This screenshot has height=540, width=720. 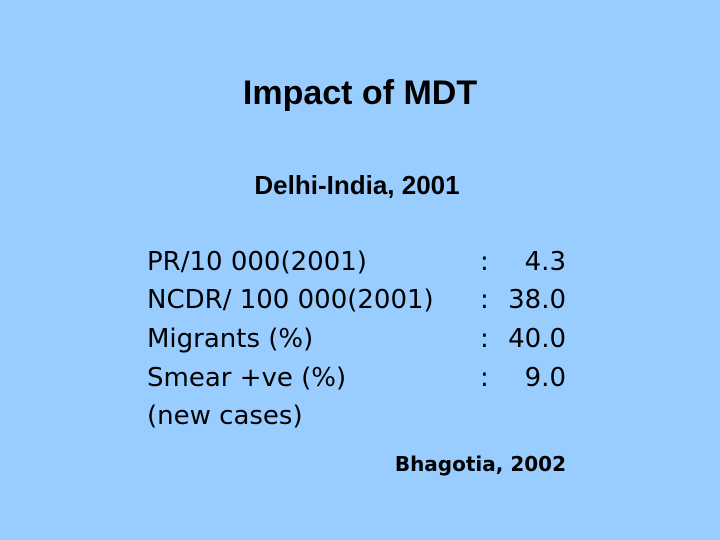 What do you see at coordinates (225, 416) in the screenshot?
I see `row-sublabel: (new cases)` at bounding box center [225, 416].